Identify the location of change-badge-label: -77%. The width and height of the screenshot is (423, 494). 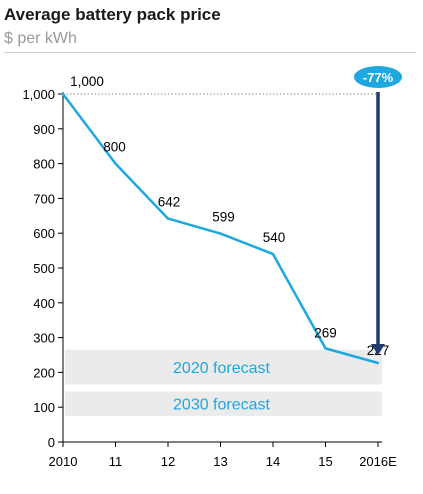
(378, 77).